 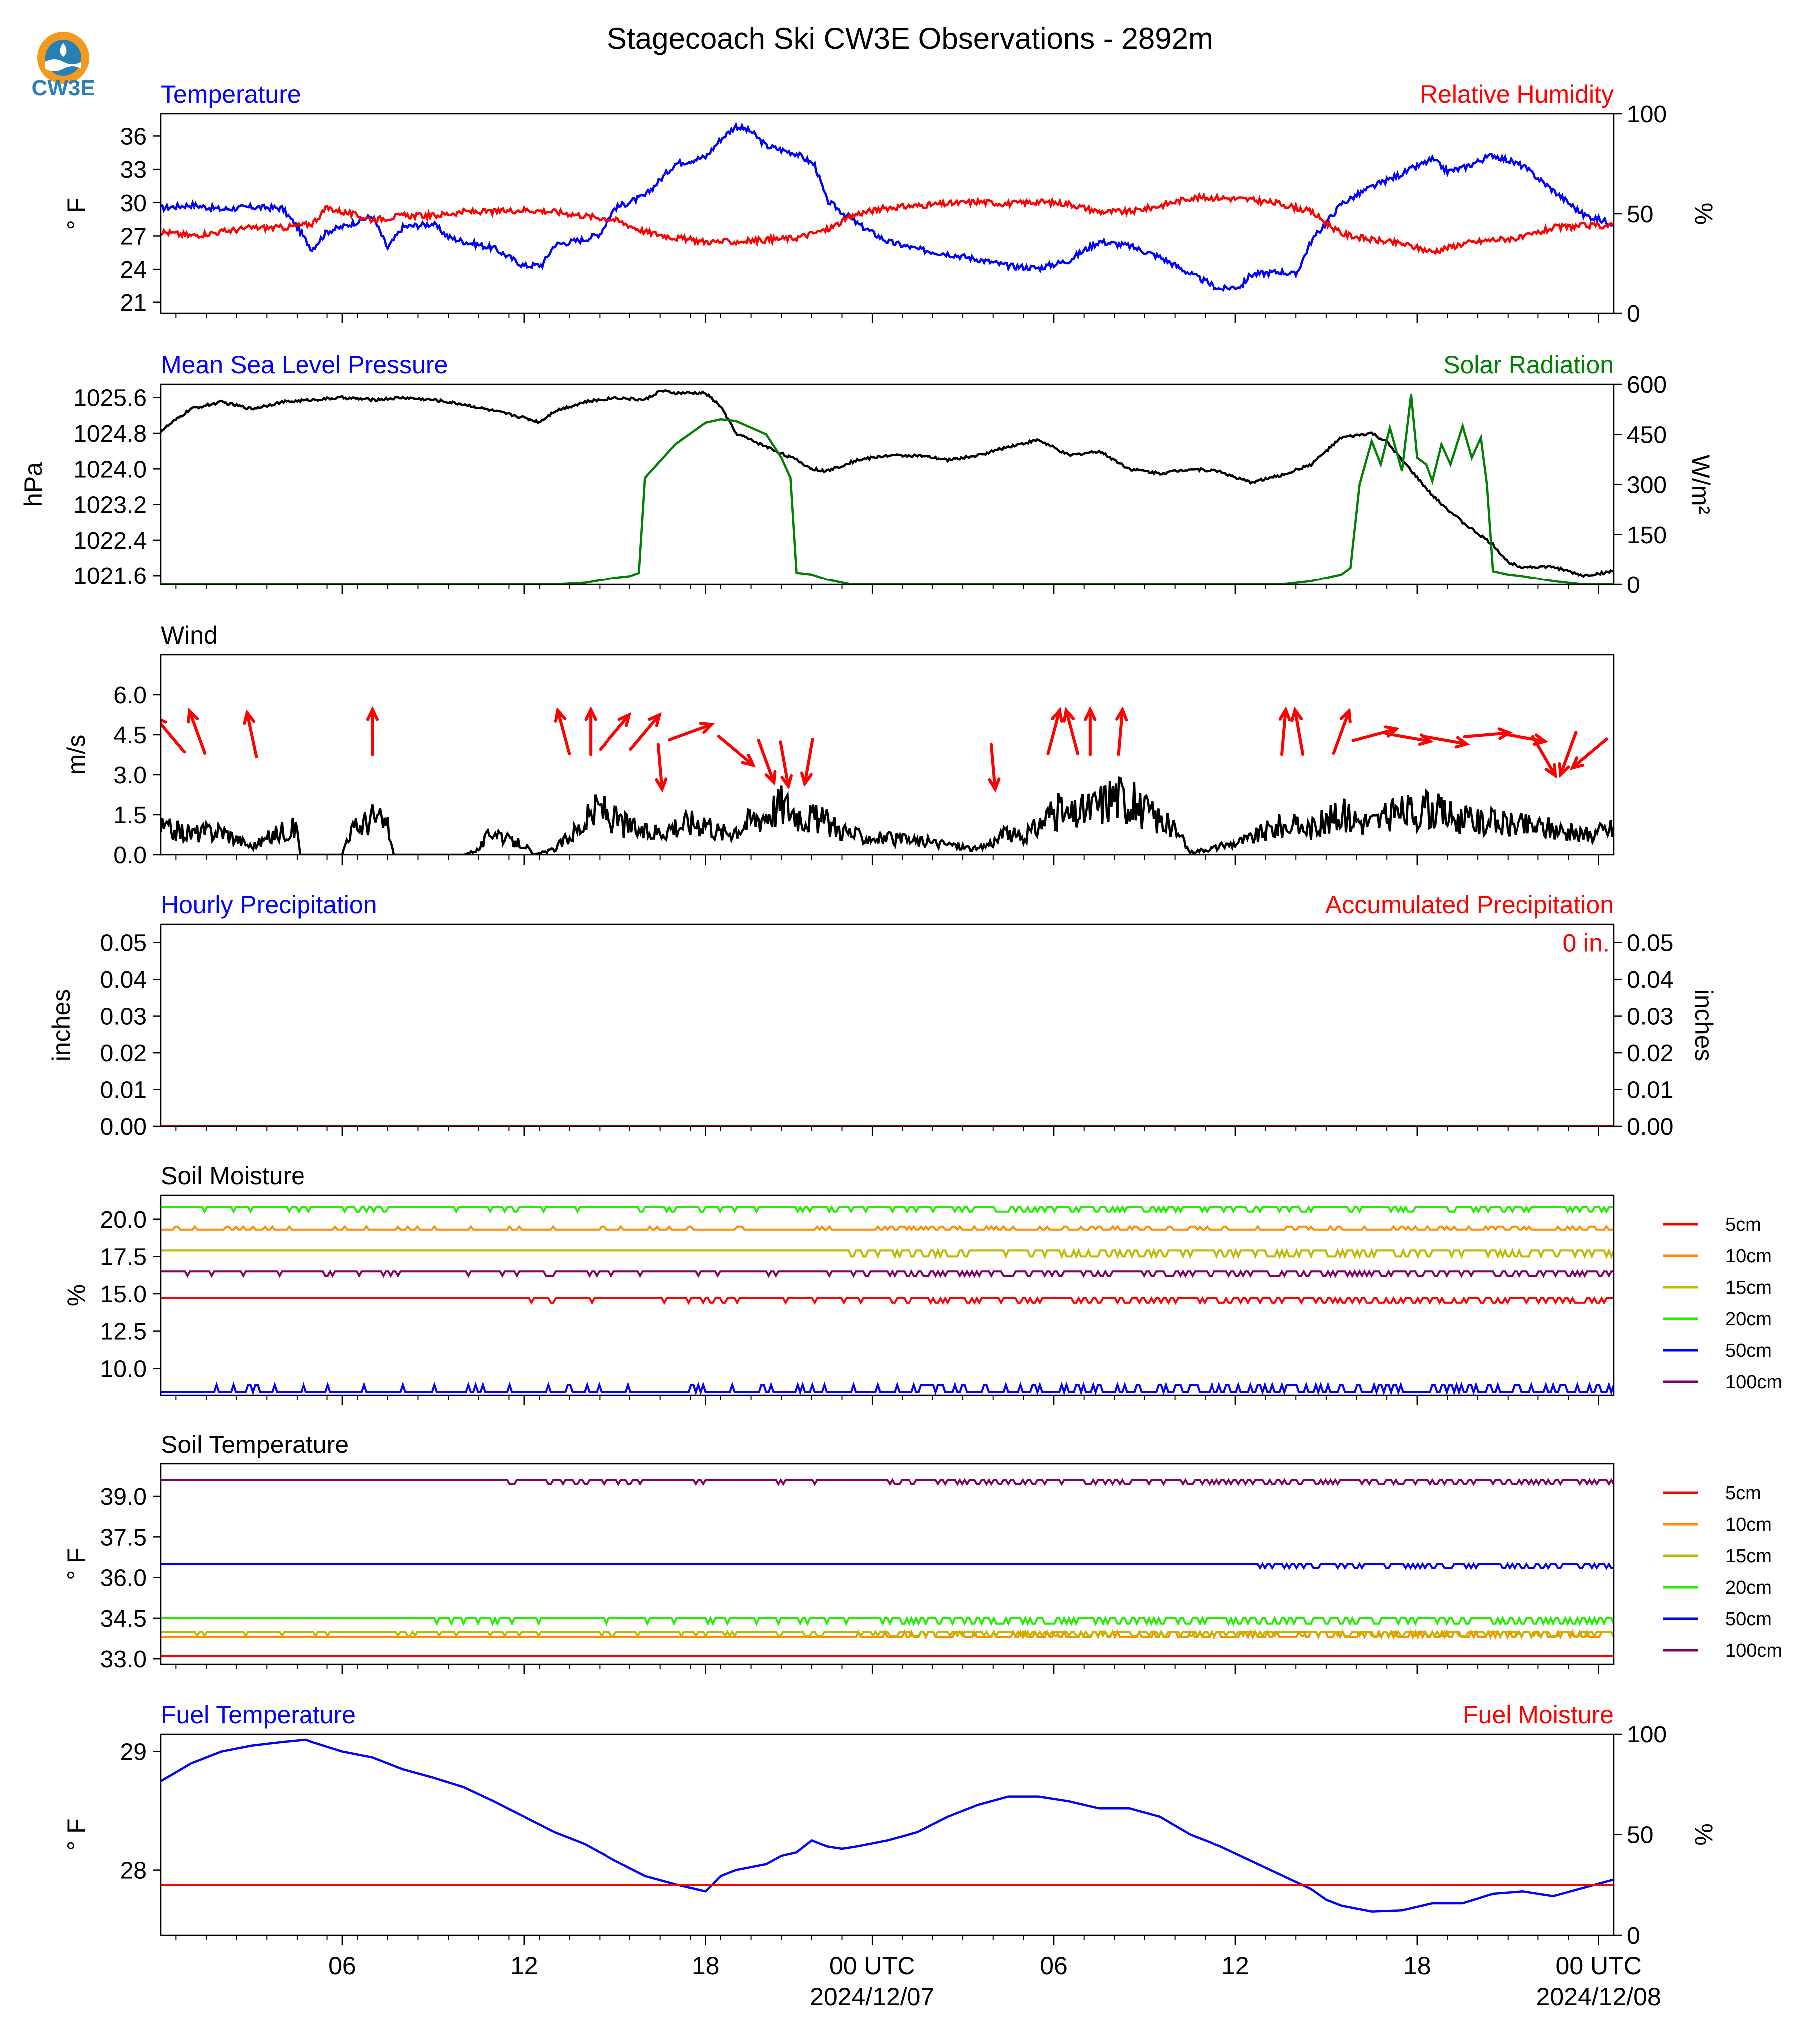 What do you see at coordinates (255, 1444) in the screenshot?
I see `panel-left-title: Soil Temperature` at bounding box center [255, 1444].